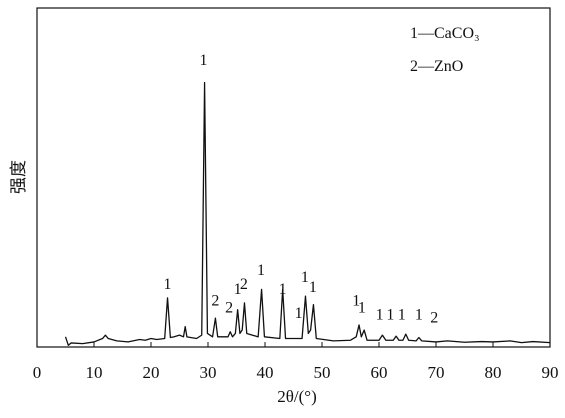 This screenshot has height=418, width=565. Describe the element at coordinates (18, 177) in the screenshot. I see `y-axis-label: 强度` at that location.